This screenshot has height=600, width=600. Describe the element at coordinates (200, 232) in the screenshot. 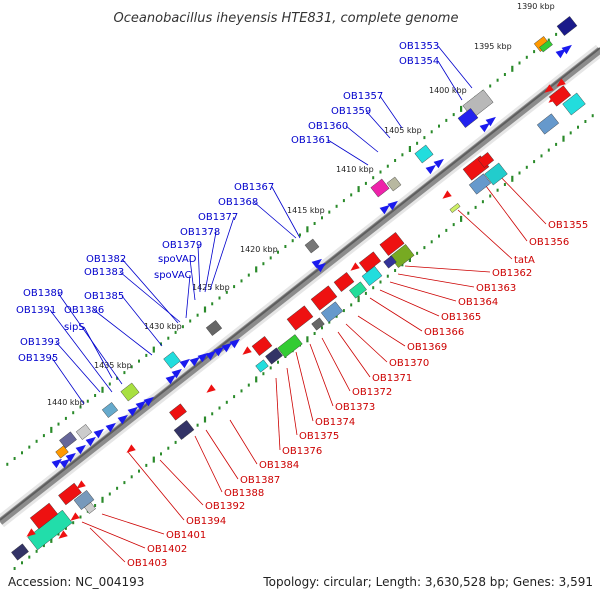

I see `gene-label-forward: OB1378` at that location.